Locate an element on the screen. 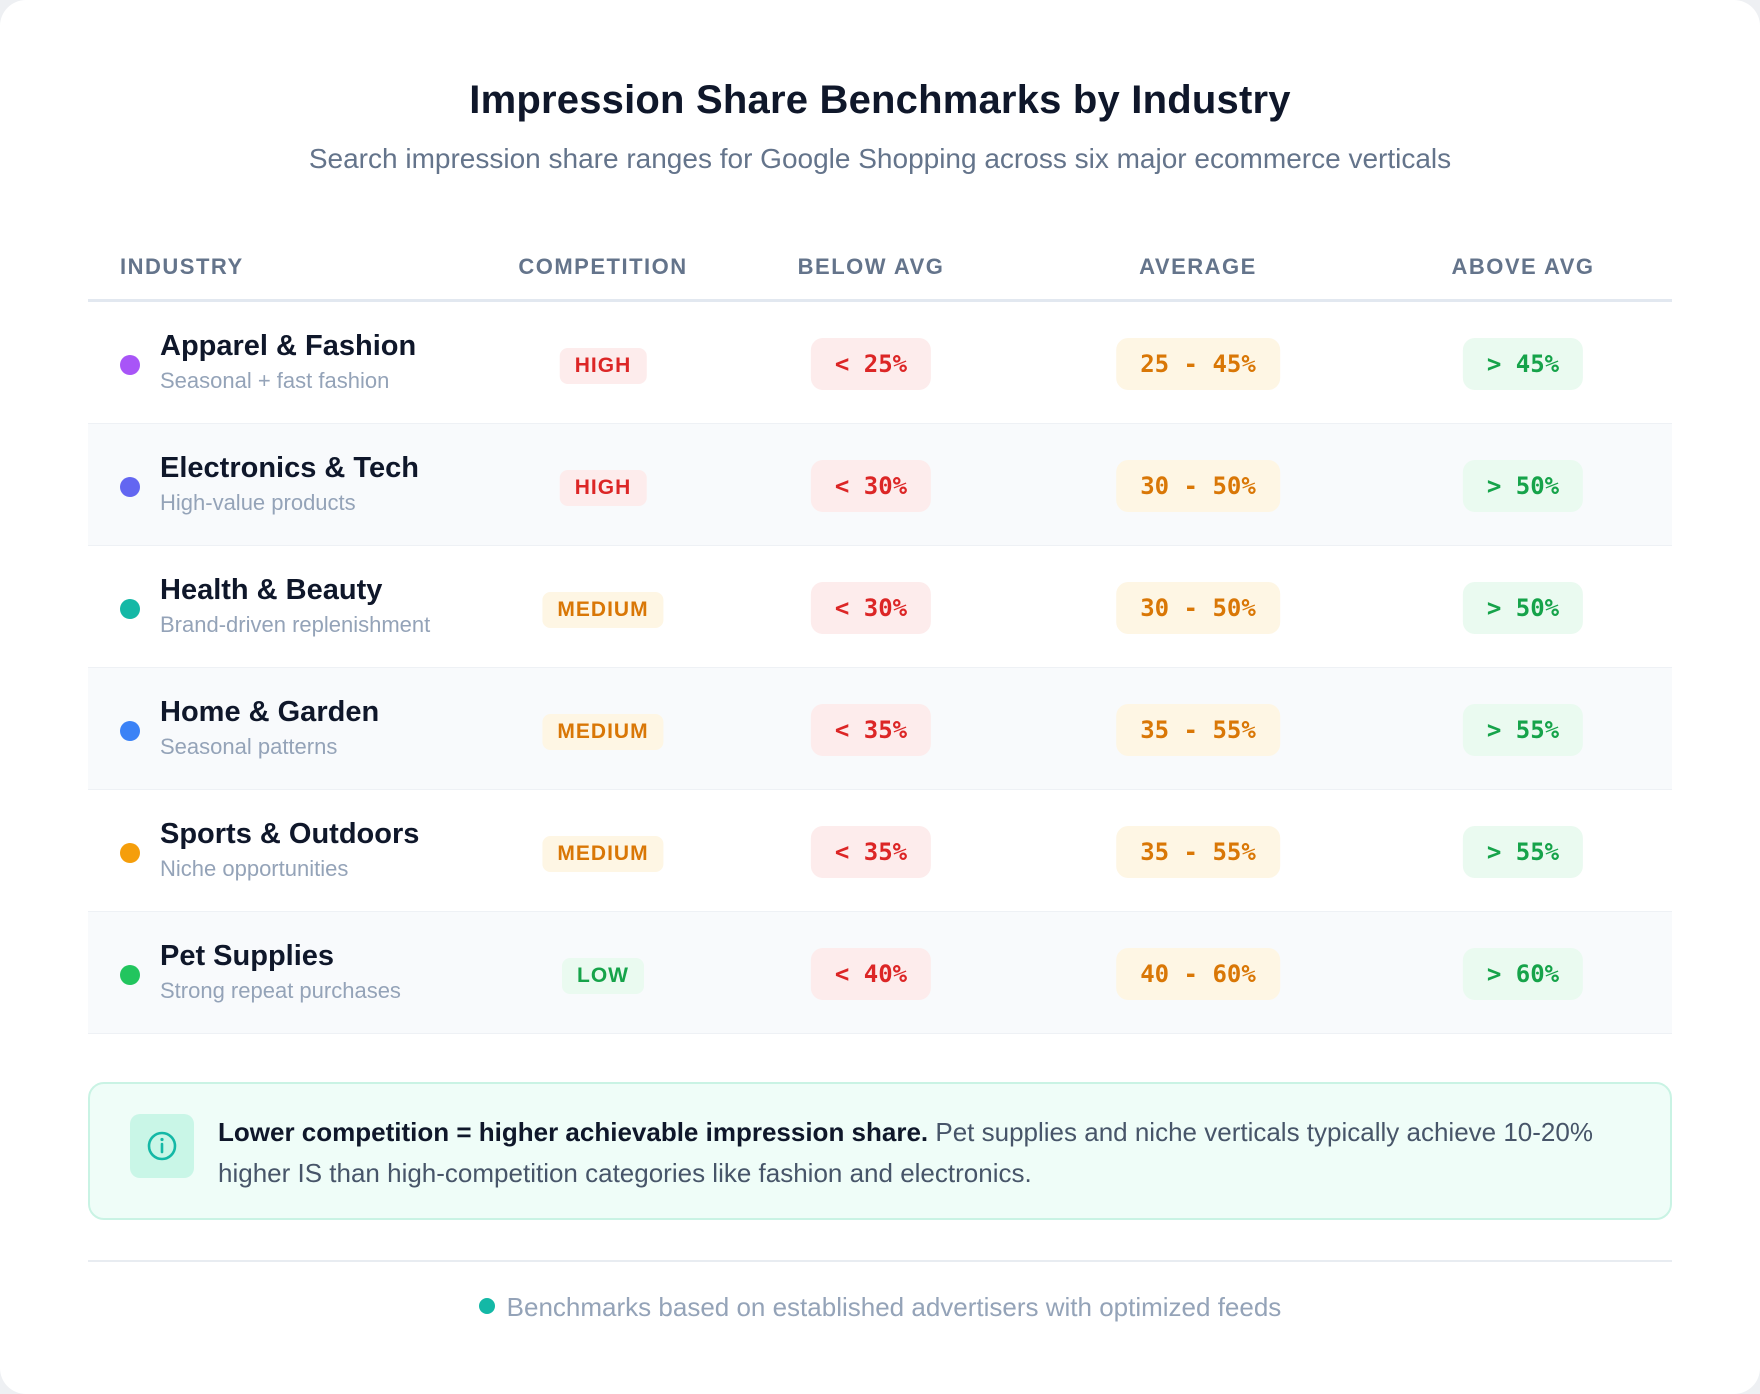 The height and width of the screenshot is (1394, 1760). industry-name: Home & Garden is located at coordinates (270, 712).